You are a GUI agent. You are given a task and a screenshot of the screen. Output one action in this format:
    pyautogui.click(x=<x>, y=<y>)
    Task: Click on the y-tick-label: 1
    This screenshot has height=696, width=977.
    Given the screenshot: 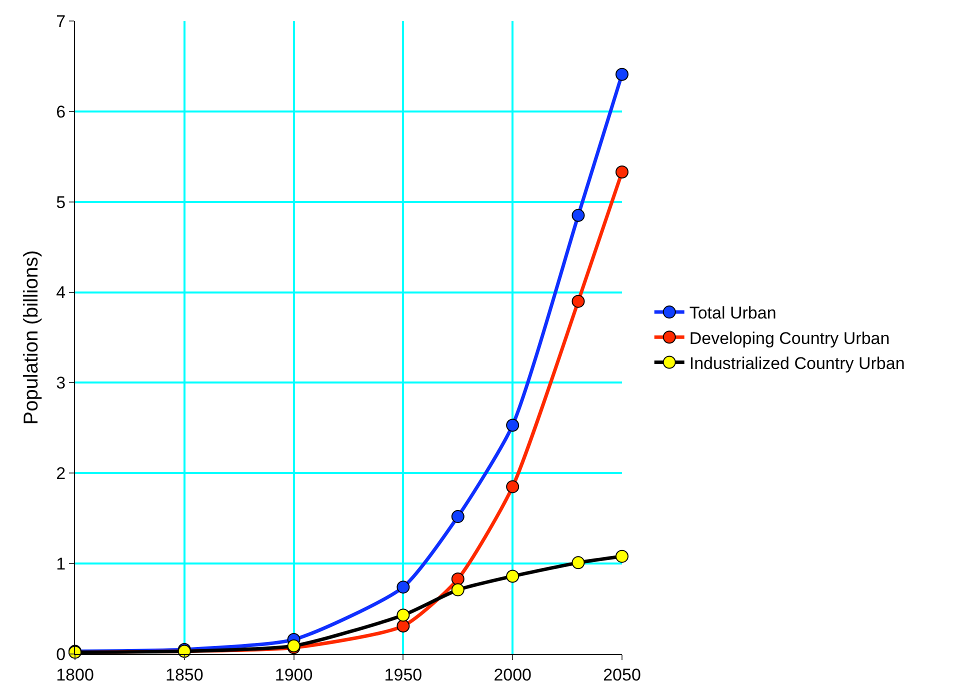 What is the action you would take?
    pyautogui.click(x=61, y=564)
    